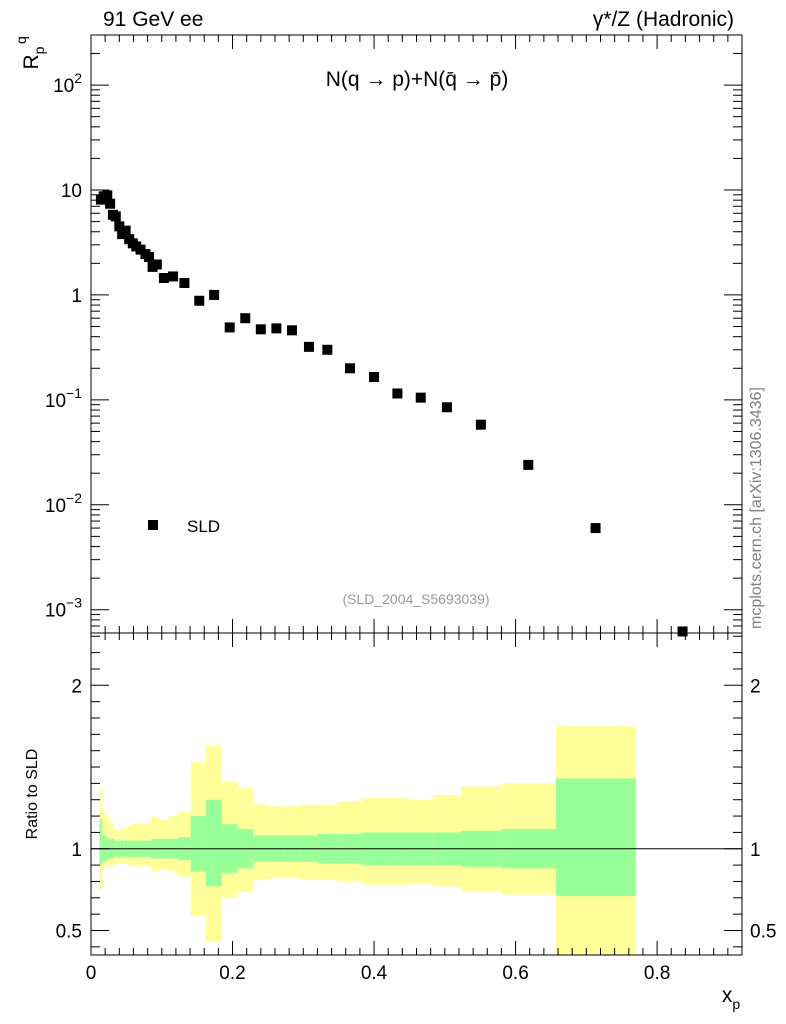  Describe the element at coordinates (731, 998) in the screenshot. I see `x-axis-label: xp` at that location.